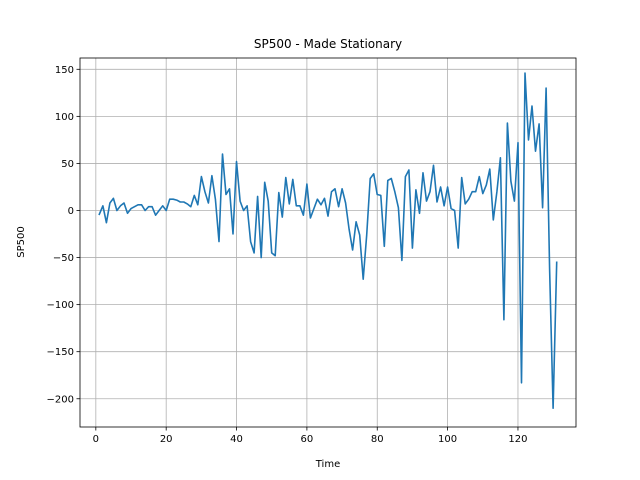 This screenshot has height=480, width=640. Describe the element at coordinates (64, 117) in the screenshot. I see `y-tick-label: 100` at that location.